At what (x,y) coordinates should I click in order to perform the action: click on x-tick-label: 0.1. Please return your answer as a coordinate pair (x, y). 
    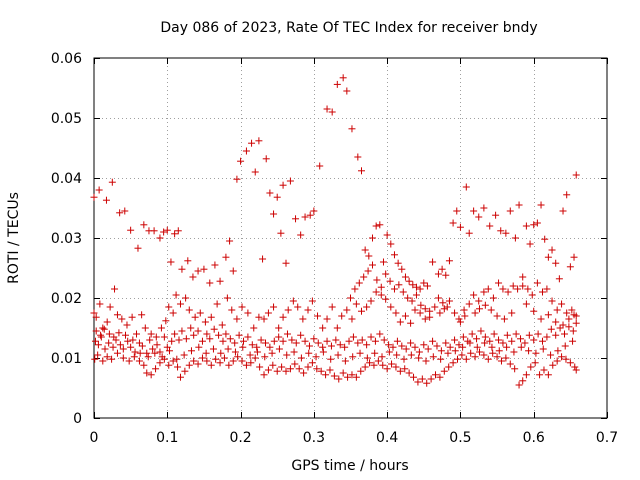
    Looking at the image, I should click on (167, 438).